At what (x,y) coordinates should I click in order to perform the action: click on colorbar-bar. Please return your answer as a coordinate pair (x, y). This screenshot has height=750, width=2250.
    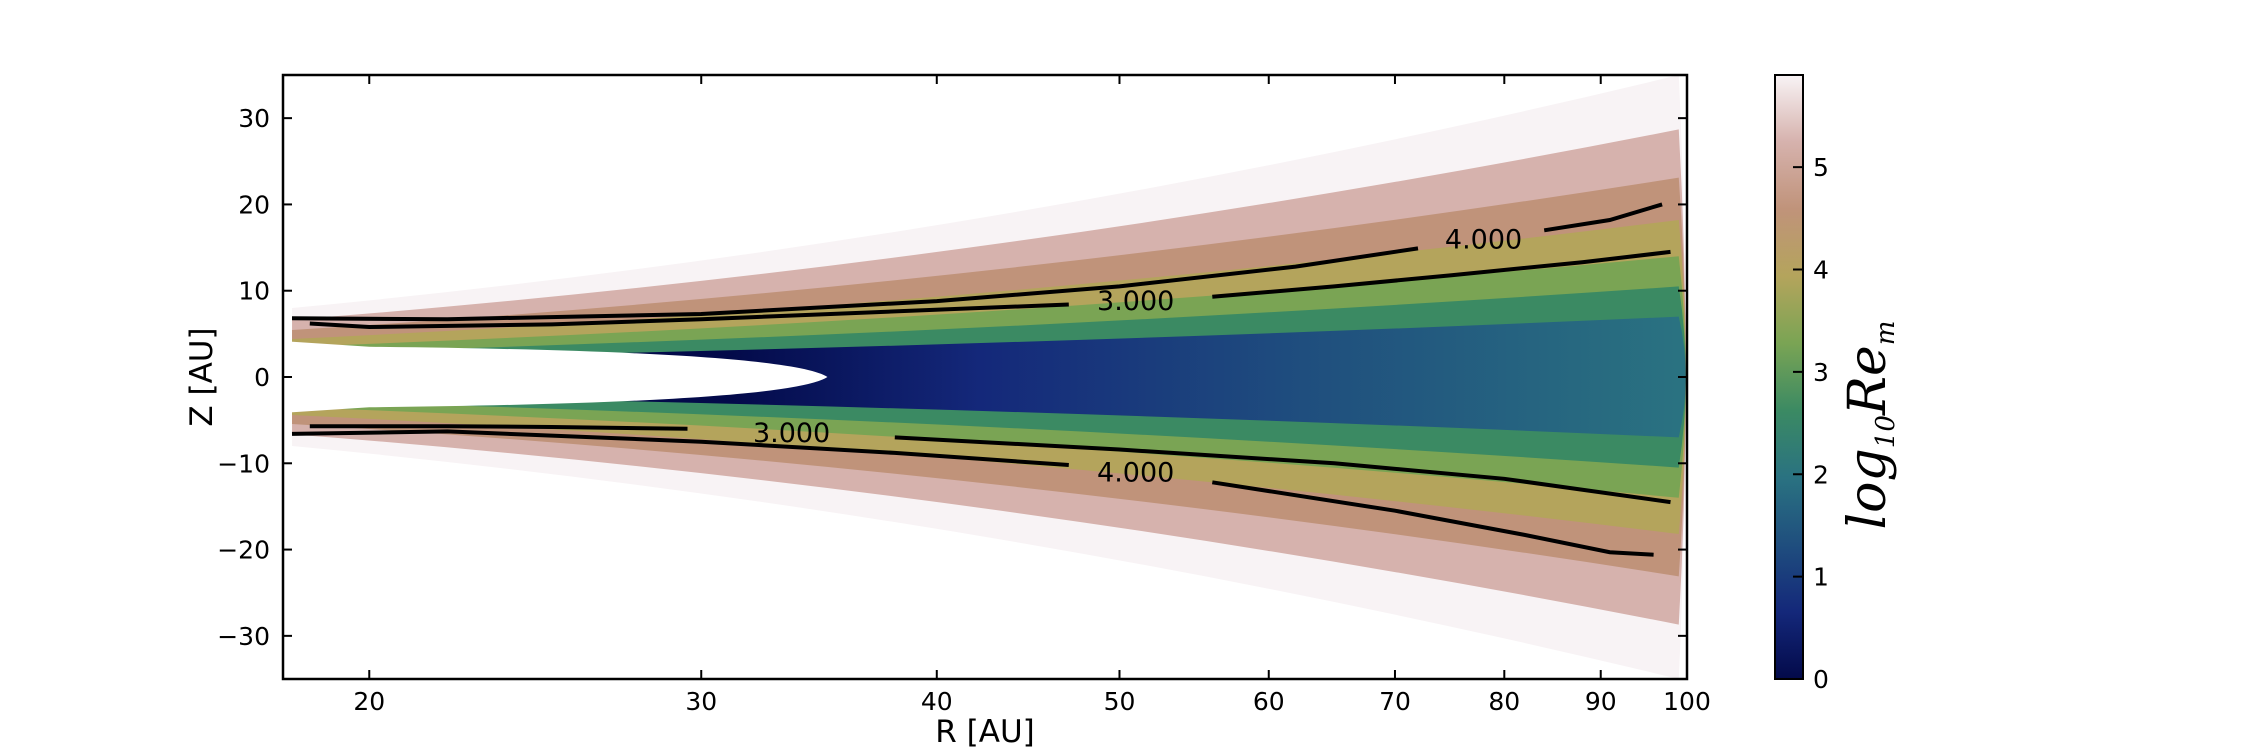
    Looking at the image, I should click on (1789, 377).